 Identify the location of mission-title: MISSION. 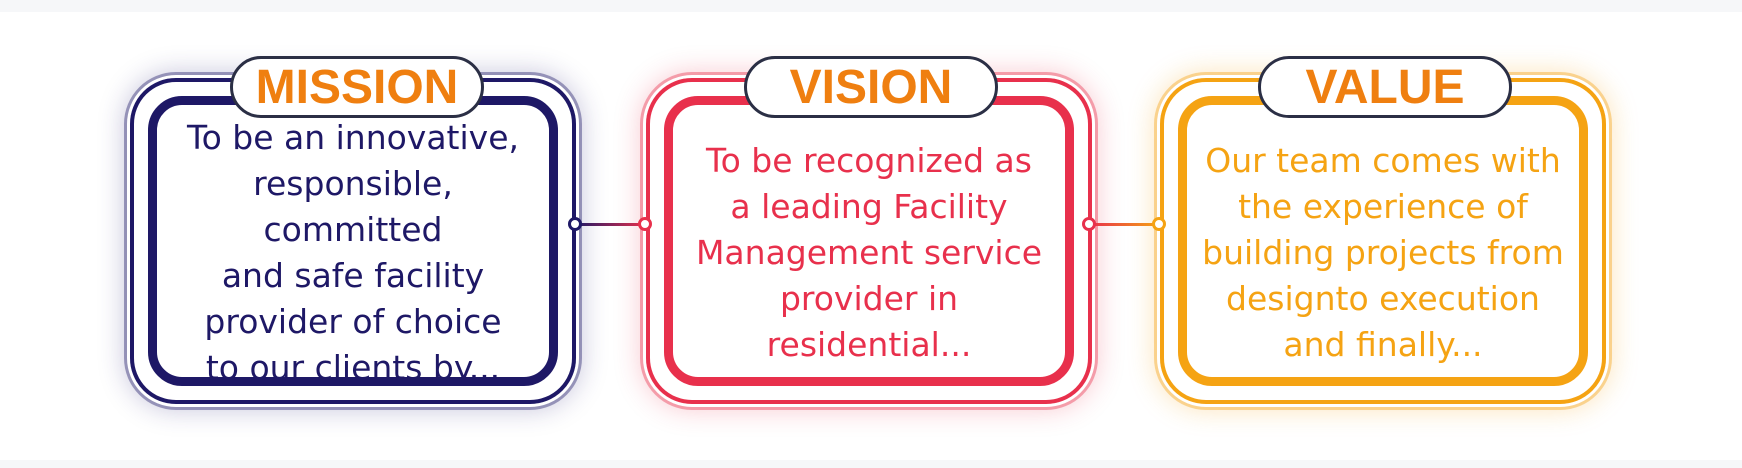
(357, 87).